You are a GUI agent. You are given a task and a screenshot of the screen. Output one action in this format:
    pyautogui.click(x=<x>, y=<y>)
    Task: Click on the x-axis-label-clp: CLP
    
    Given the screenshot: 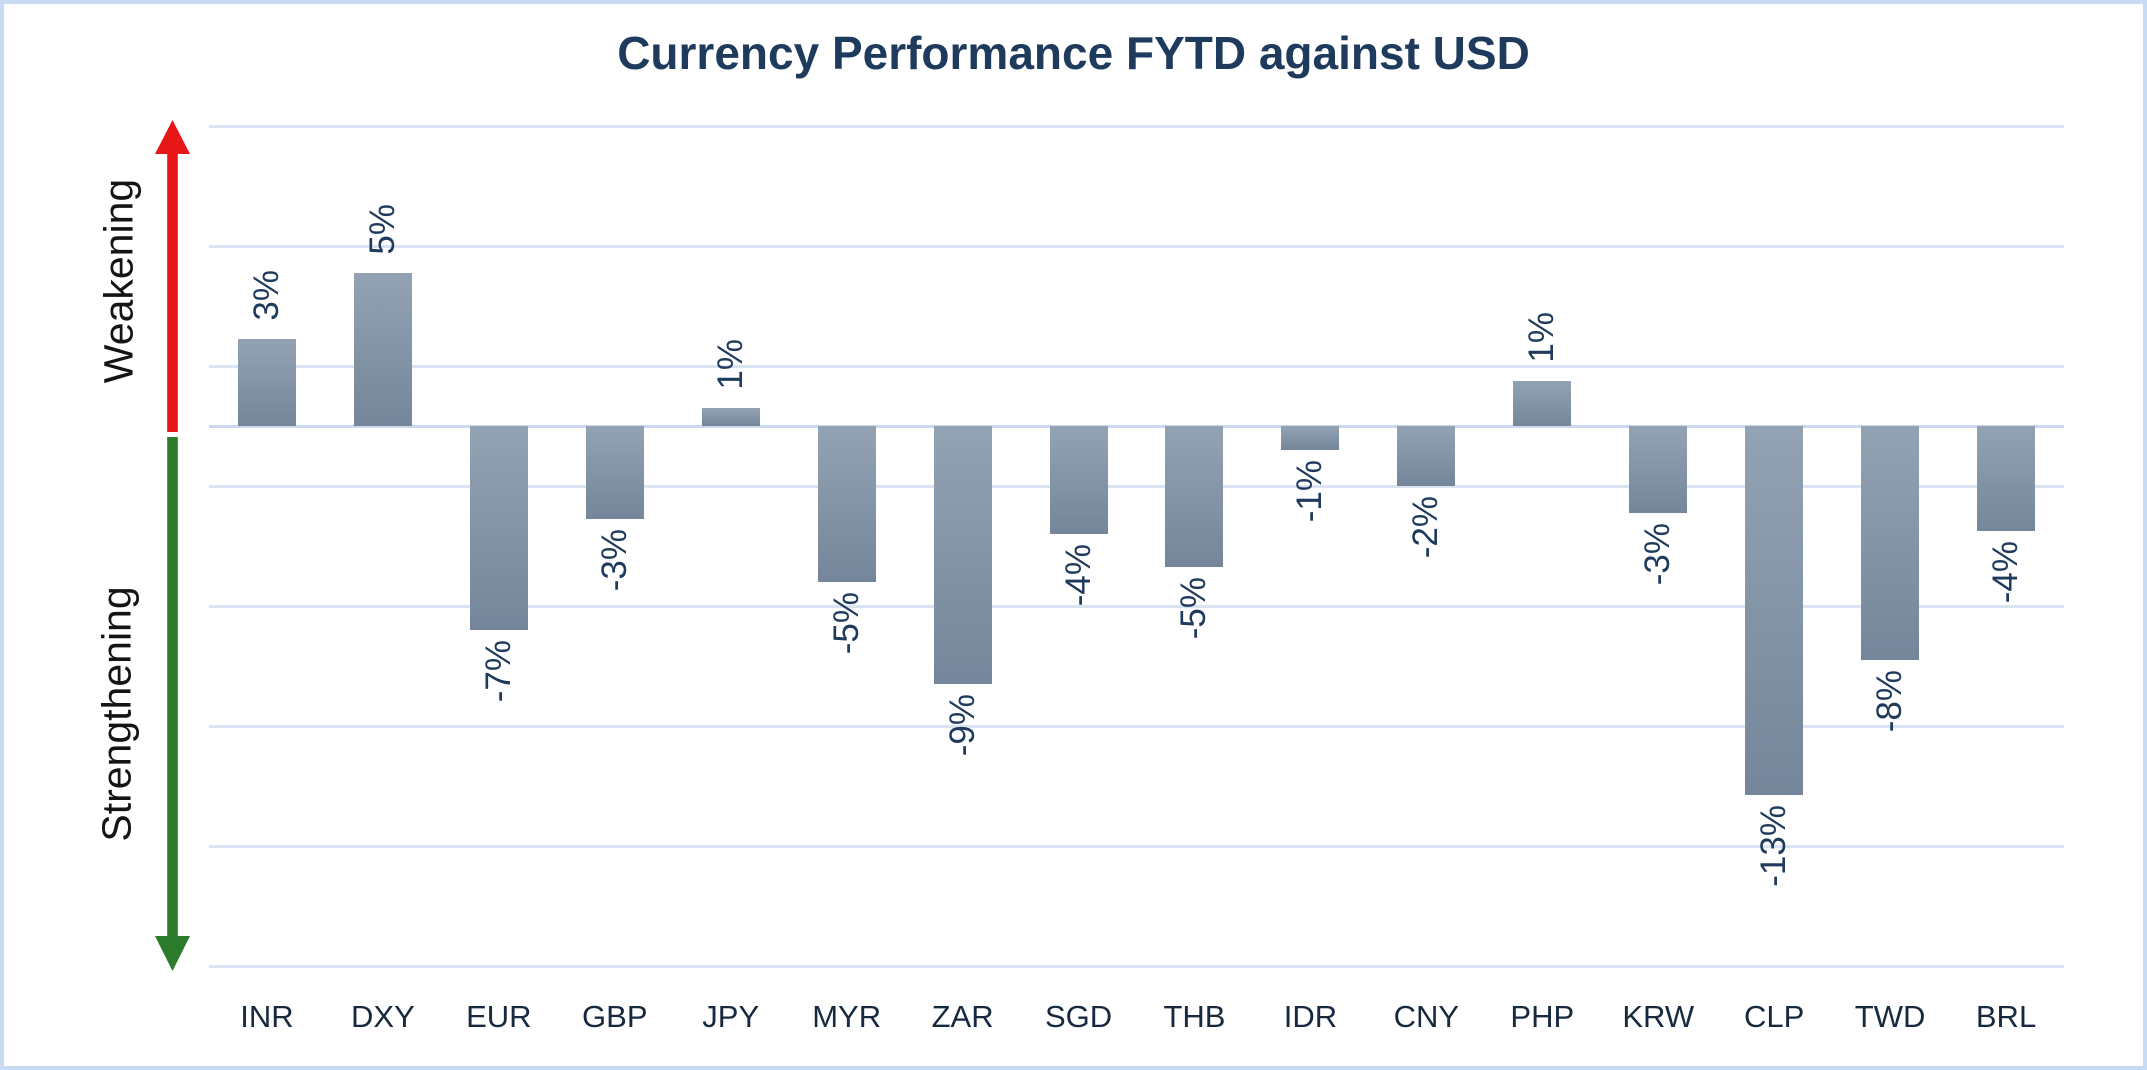 What is the action you would take?
    pyautogui.click(x=1774, y=1016)
    